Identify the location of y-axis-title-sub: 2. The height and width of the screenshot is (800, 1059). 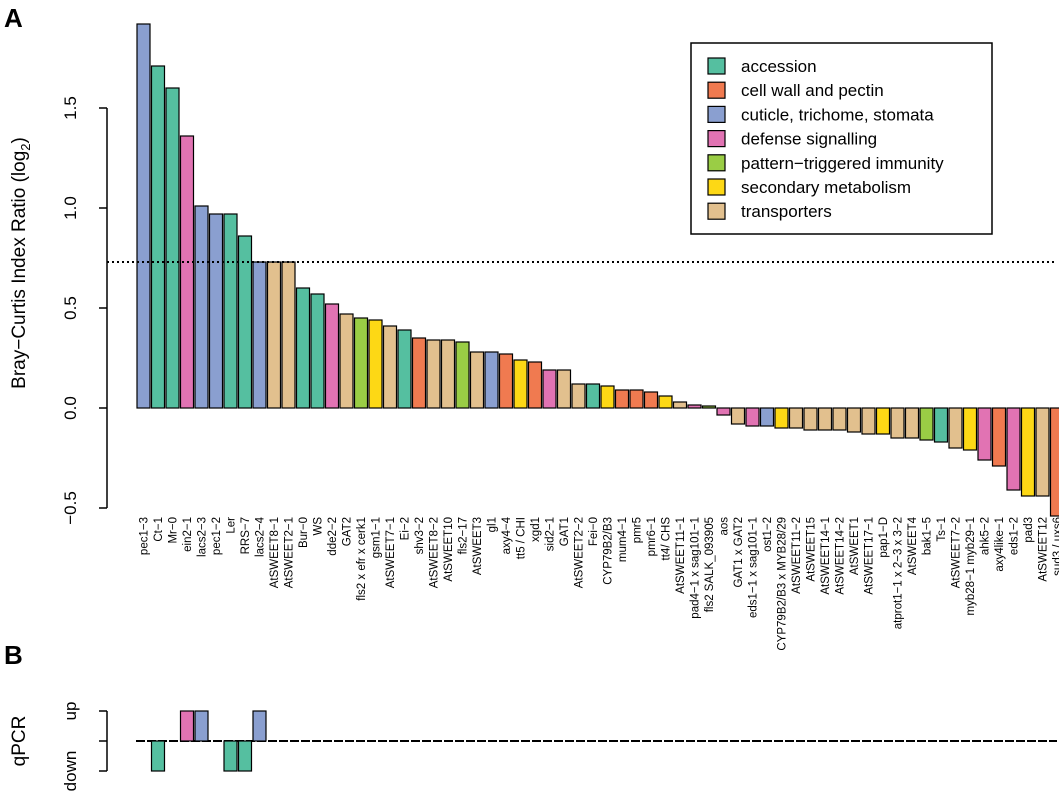
(25, 146).